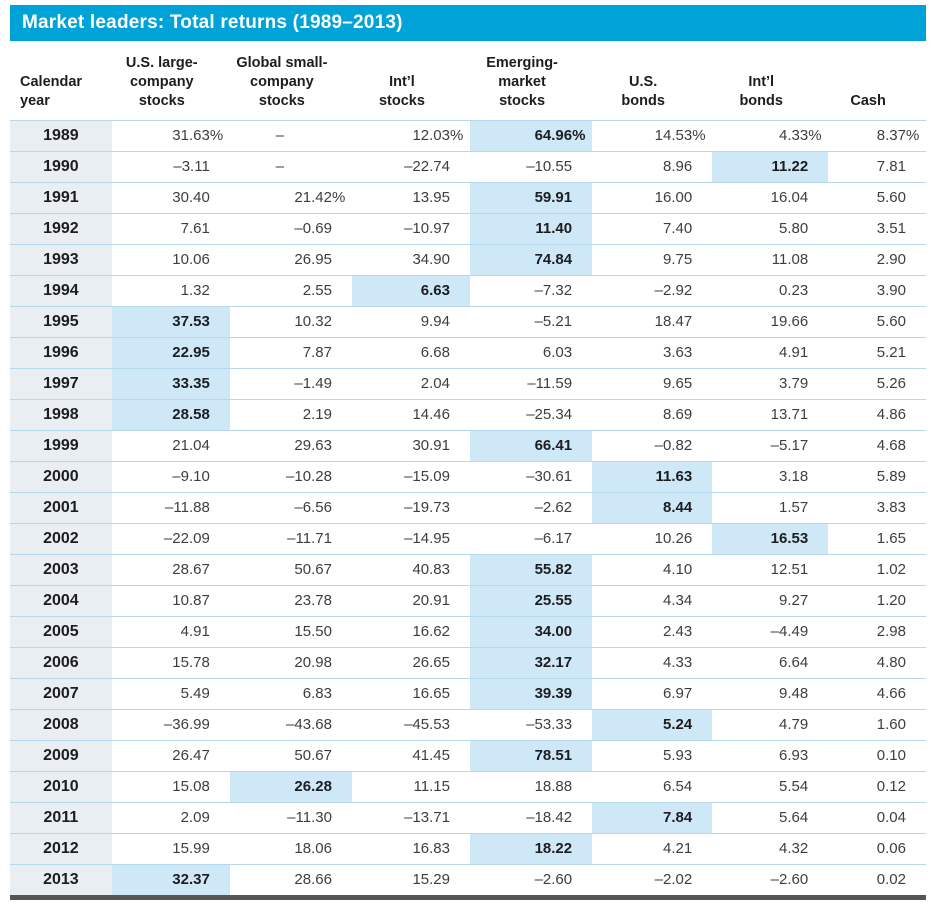  Describe the element at coordinates (317, 291) in the screenshot. I see `value-cell: 2.55` at that location.